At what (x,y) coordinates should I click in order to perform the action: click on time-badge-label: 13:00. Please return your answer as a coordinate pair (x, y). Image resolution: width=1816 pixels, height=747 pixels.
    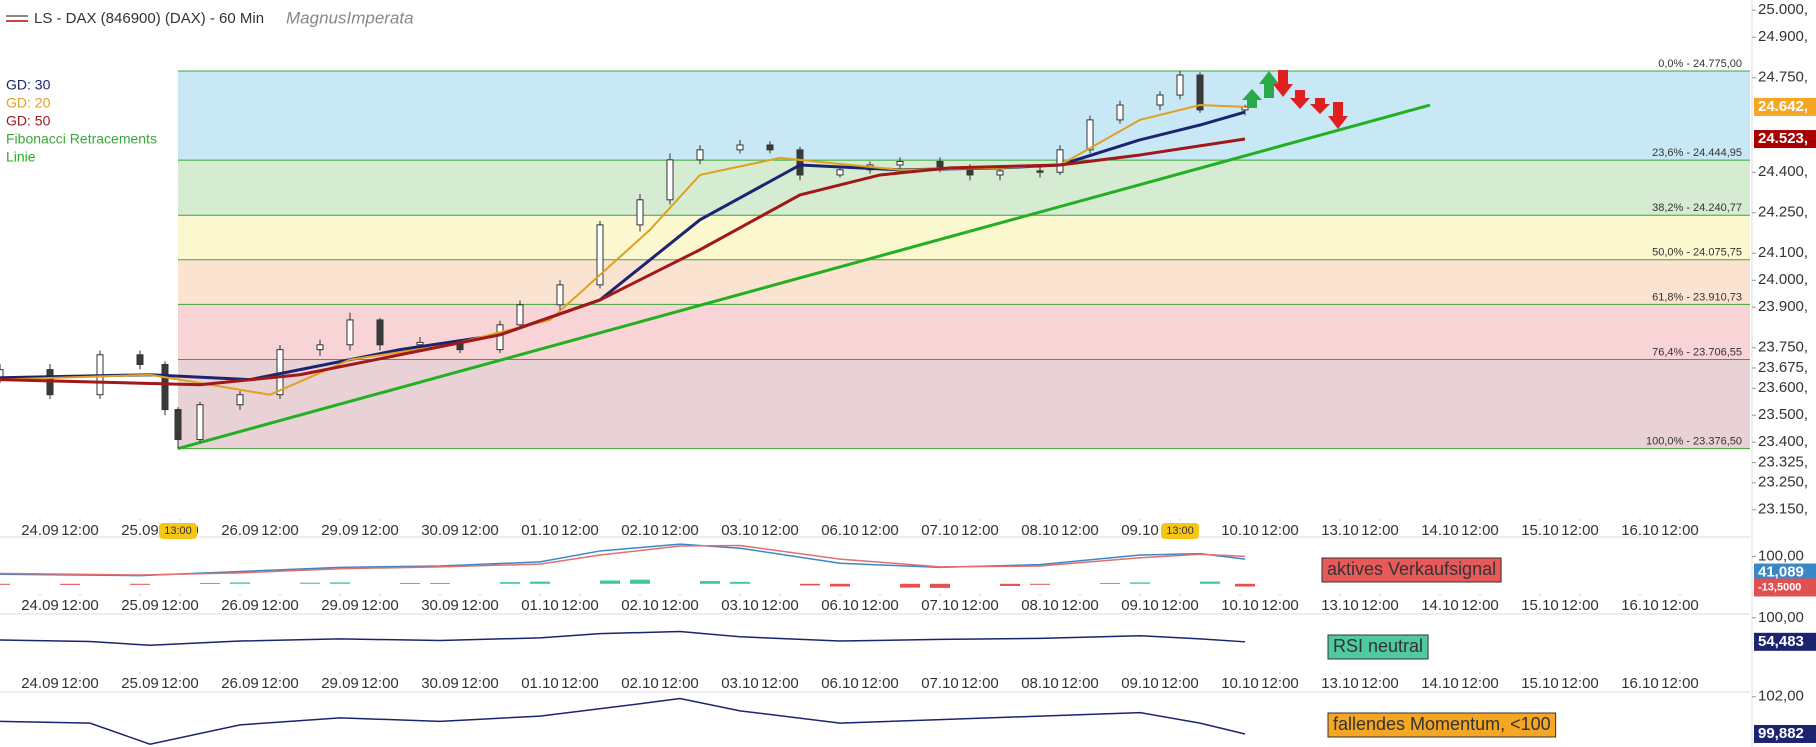
    Looking at the image, I should click on (178, 531).